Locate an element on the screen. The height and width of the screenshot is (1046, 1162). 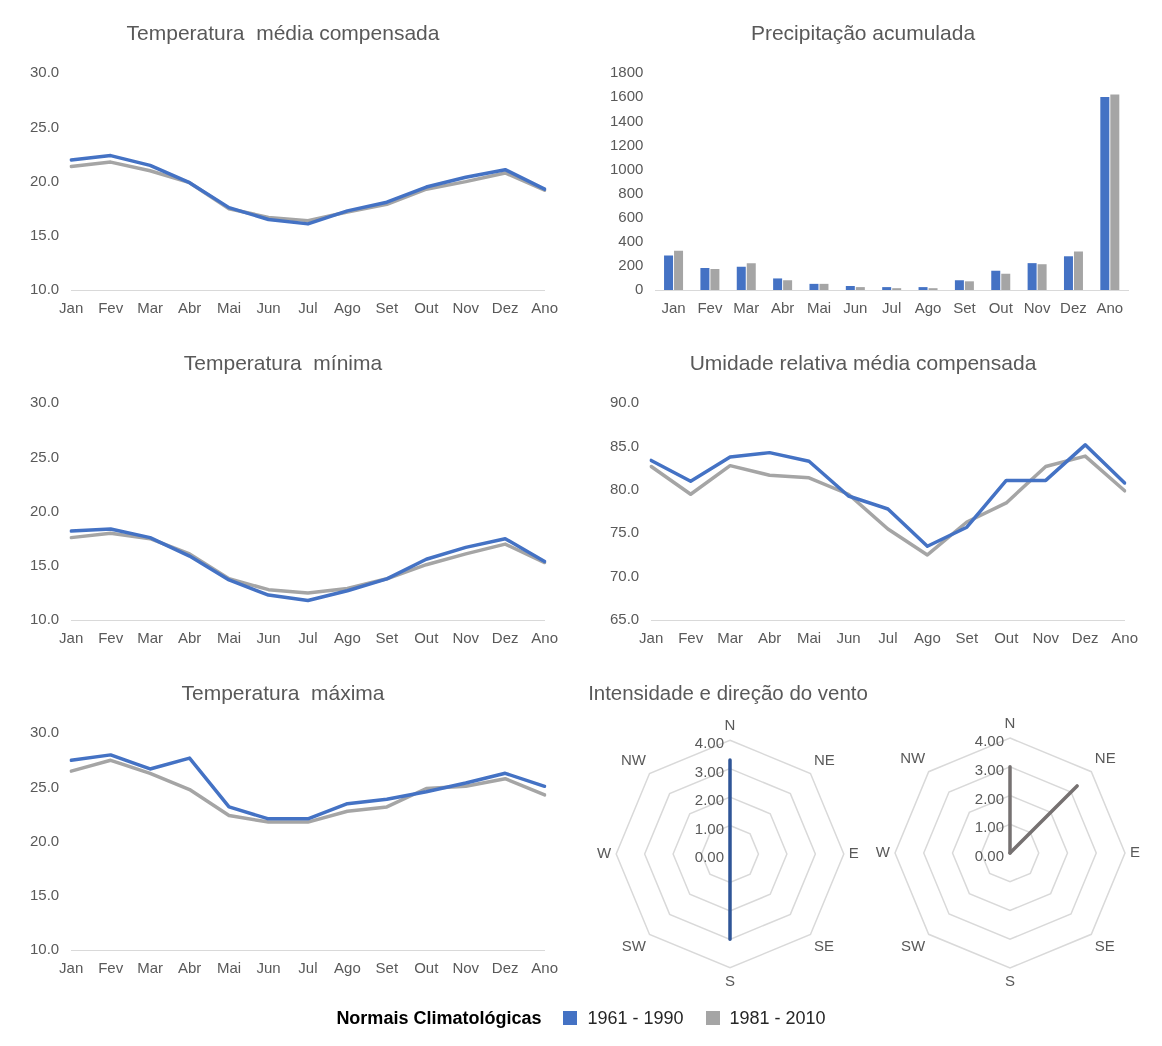
y-tick-label: 200 is located at coordinates (631, 265).